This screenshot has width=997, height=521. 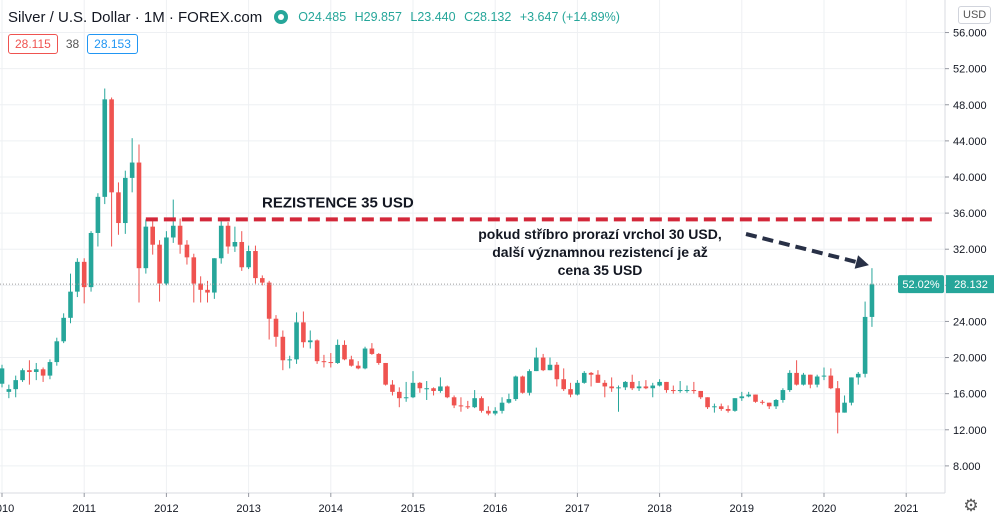 What do you see at coordinates (495, 509) in the screenshot?
I see `time-tick-label: 2016` at bounding box center [495, 509].